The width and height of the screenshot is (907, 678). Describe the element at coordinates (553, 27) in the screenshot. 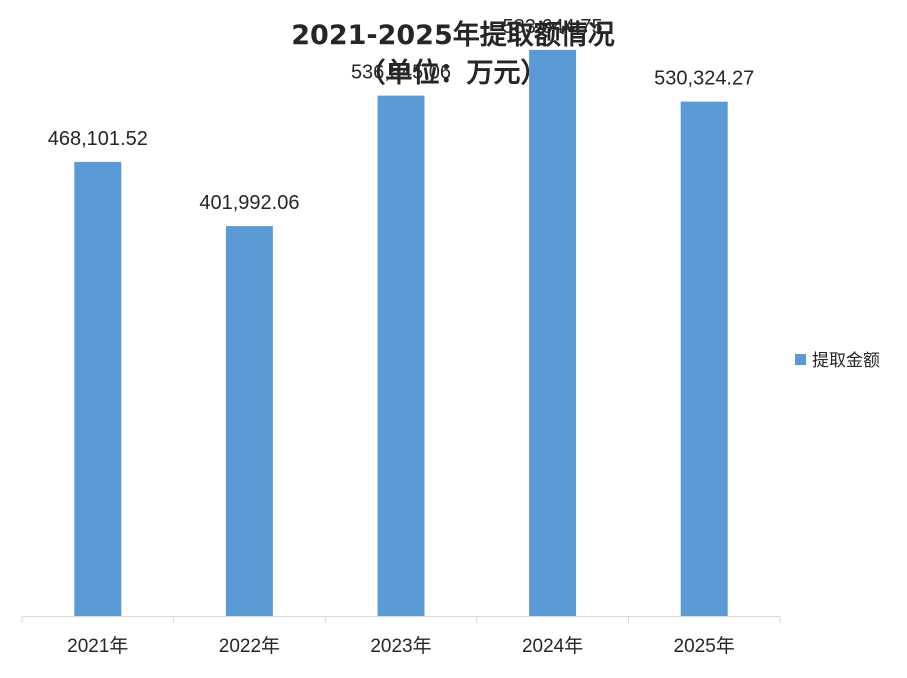

I see `data-label-4: 583,644.75` at that location.